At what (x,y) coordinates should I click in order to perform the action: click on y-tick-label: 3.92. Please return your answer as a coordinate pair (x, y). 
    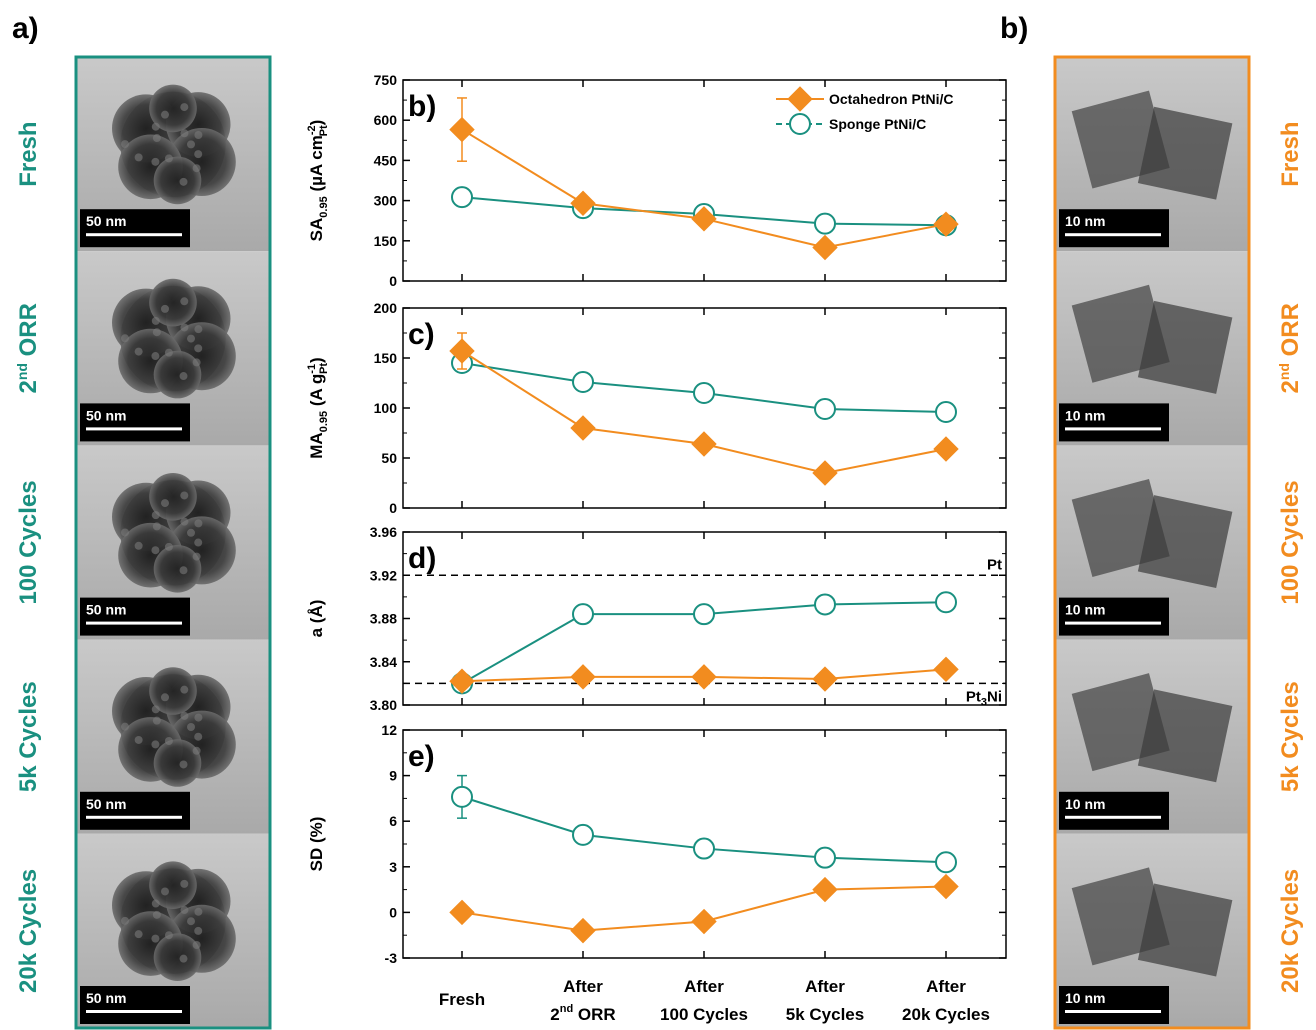
    Looking at the image, I should click on (383, 575).